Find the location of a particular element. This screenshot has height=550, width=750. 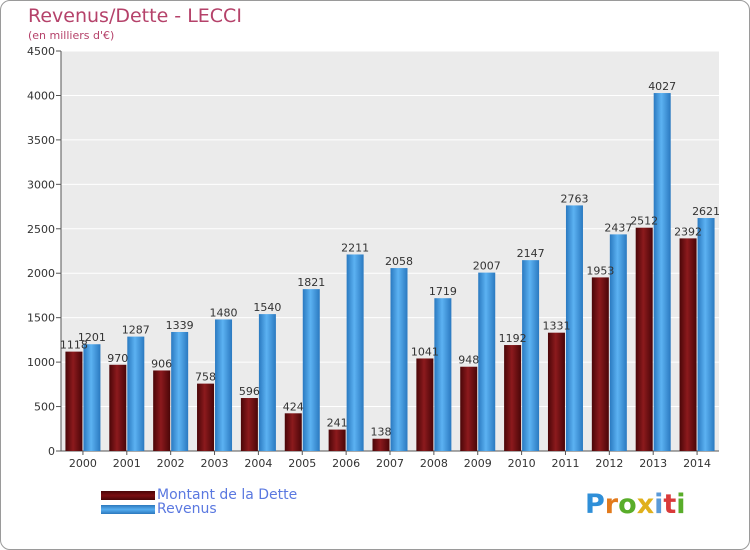

y-tick-label: 3000 is located at coordinates (41, 184).